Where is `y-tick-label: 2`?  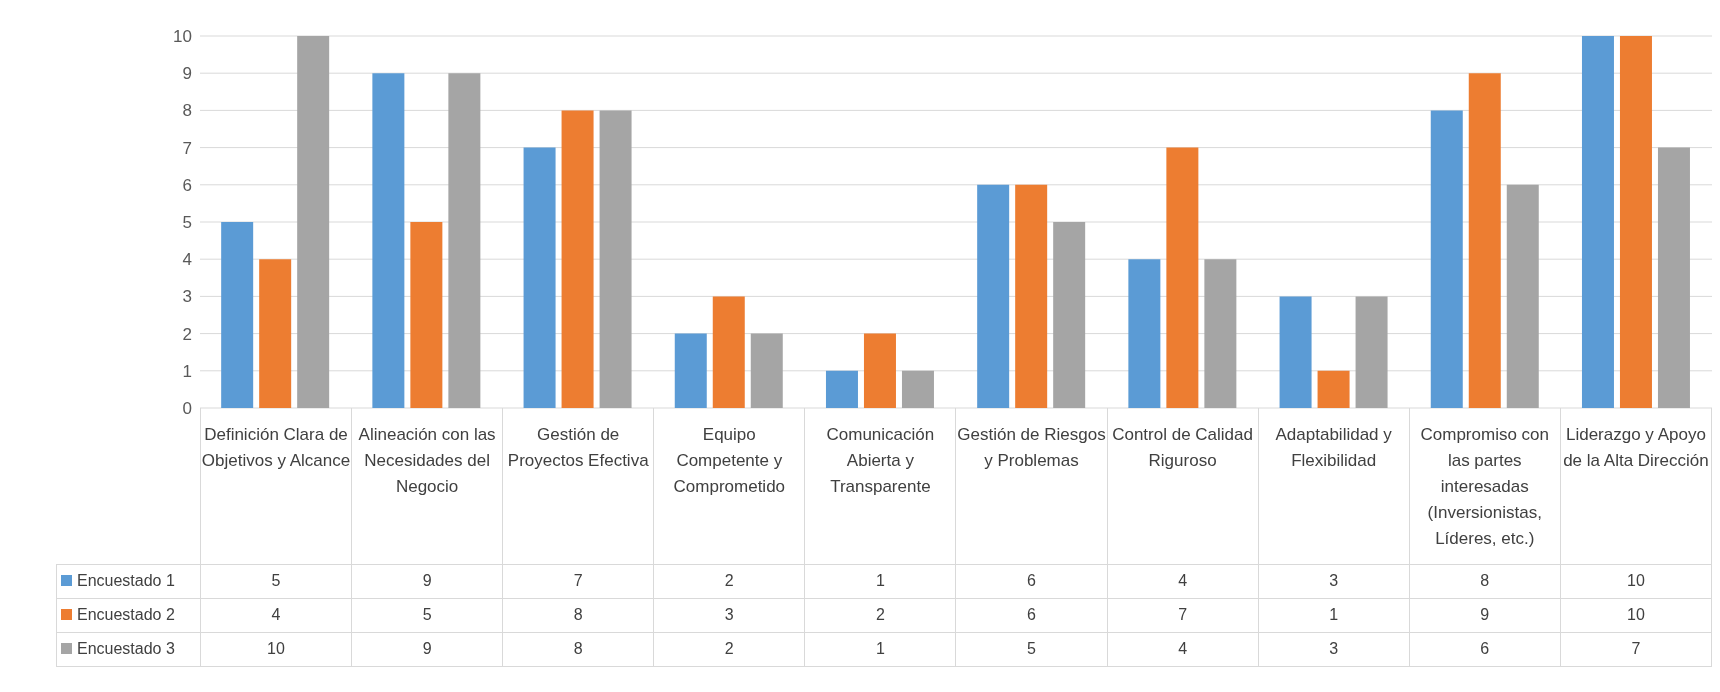 y-tick-label: 2 is located at coordinates (187, 334).